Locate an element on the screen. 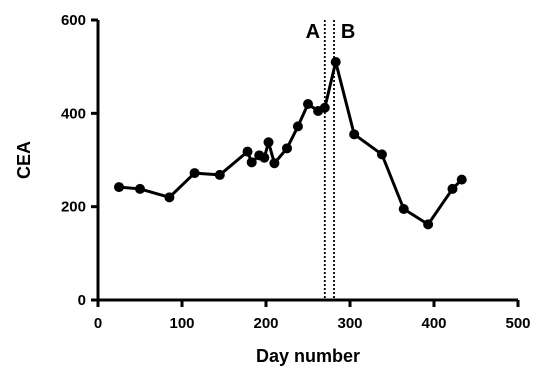  y-ticks: 0 200 400 600 is located at coordinates (79, 160).